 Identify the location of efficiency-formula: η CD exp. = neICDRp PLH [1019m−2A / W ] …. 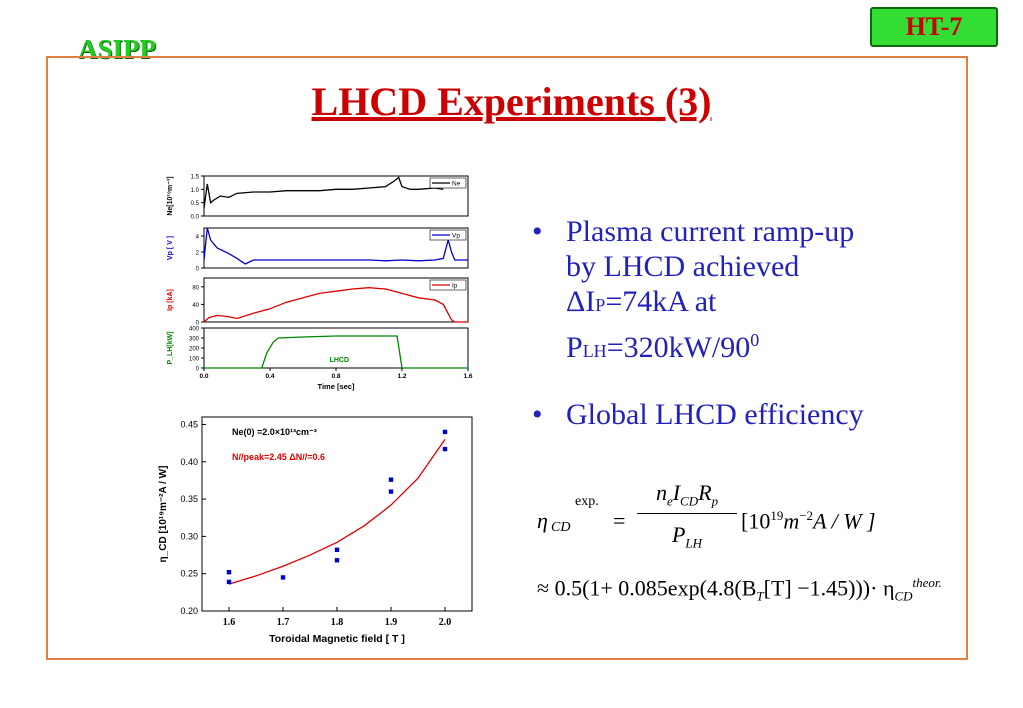
(752, 542).